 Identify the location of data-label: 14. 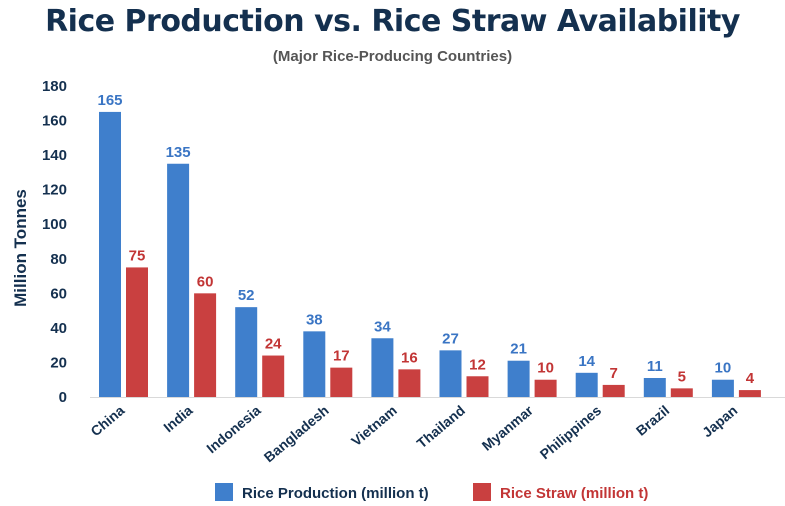
(586, 361).